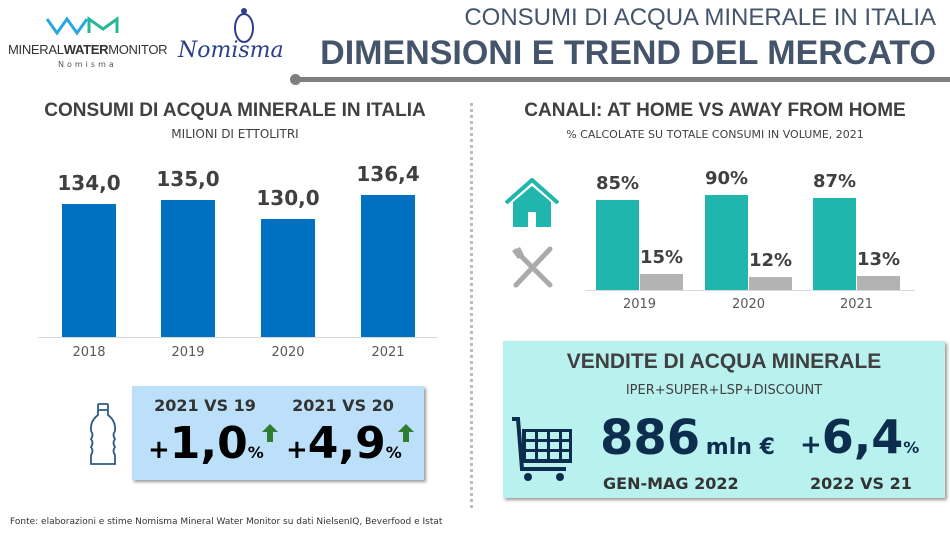 The width and height of the screenshot is (950, 534). What do you see at coordinates (87, 64) in the screenshot?
I see `mwm-logo-sub: Nomisma` at bounding box center [87, 64].